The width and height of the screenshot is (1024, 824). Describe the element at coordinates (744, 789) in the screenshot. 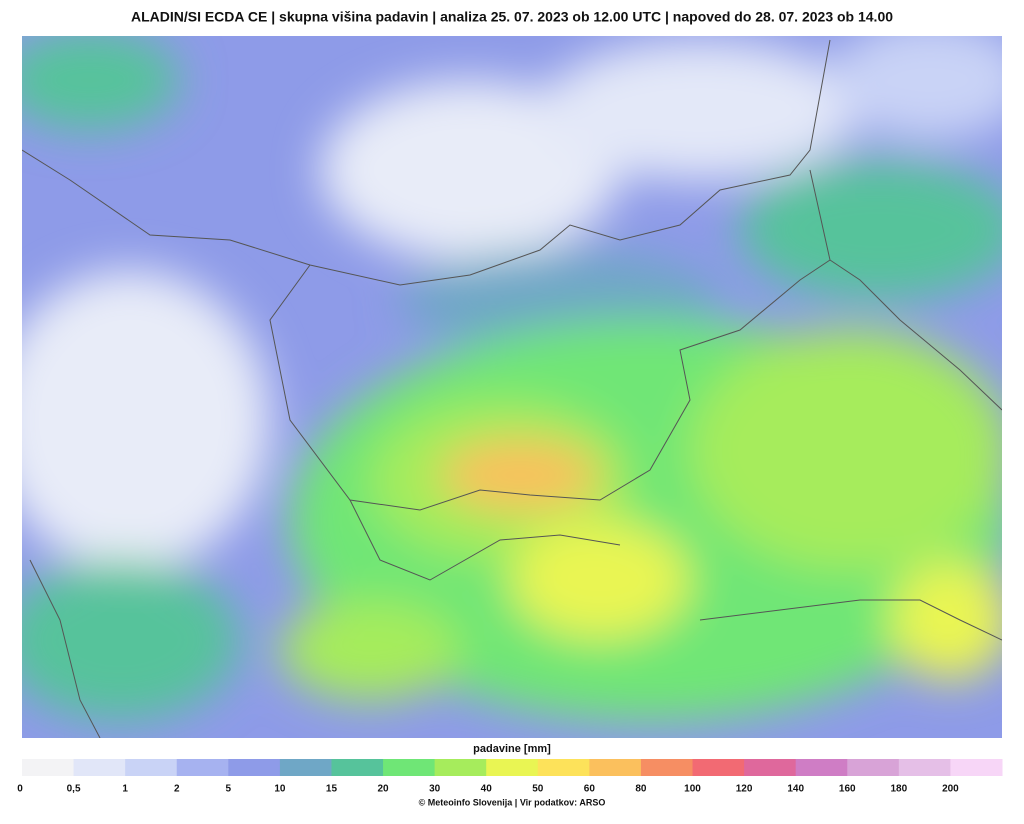

I see `legend-label: 120` at that location.